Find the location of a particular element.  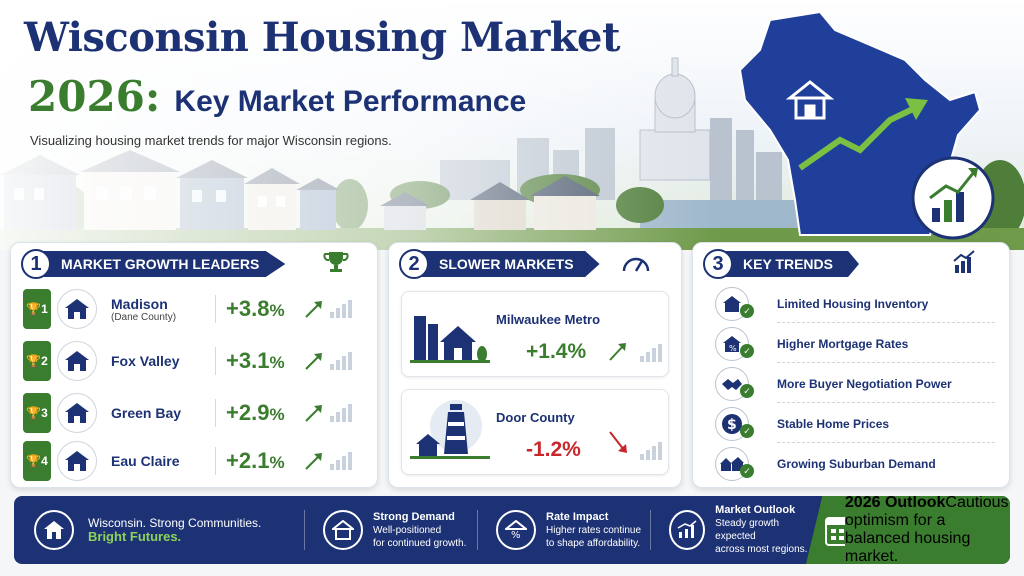

panel-number: 1 is located at coordinates (36, 264).